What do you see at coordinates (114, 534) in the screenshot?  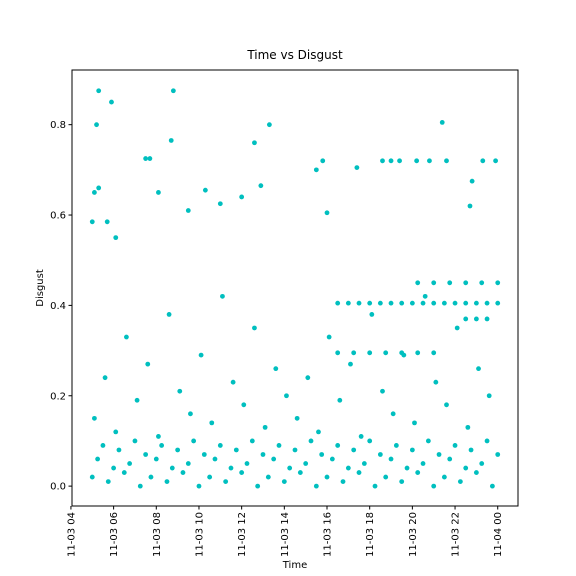 I see `x-tick-label: 11-03 06` at bounding box center [114, 534].